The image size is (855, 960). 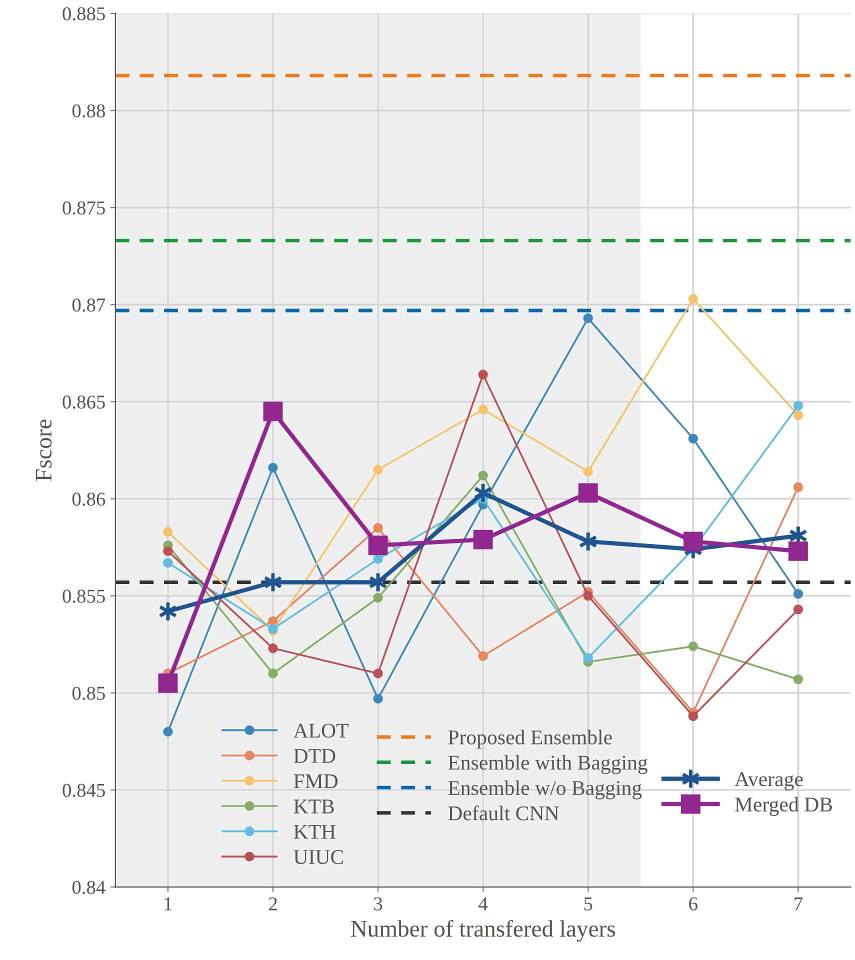 I want to click on x-tick-label: 7, so click(x=798, y=904).